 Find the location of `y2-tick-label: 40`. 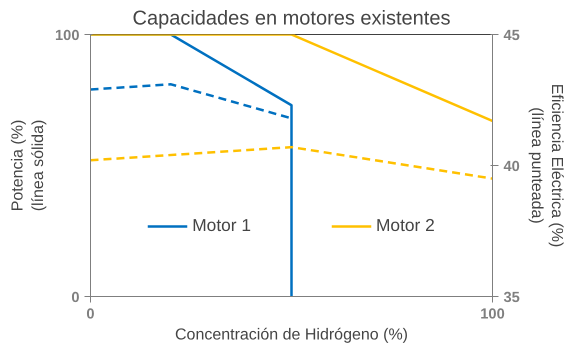

y2-tick-label: 40 is located at coordinates (512, 167).